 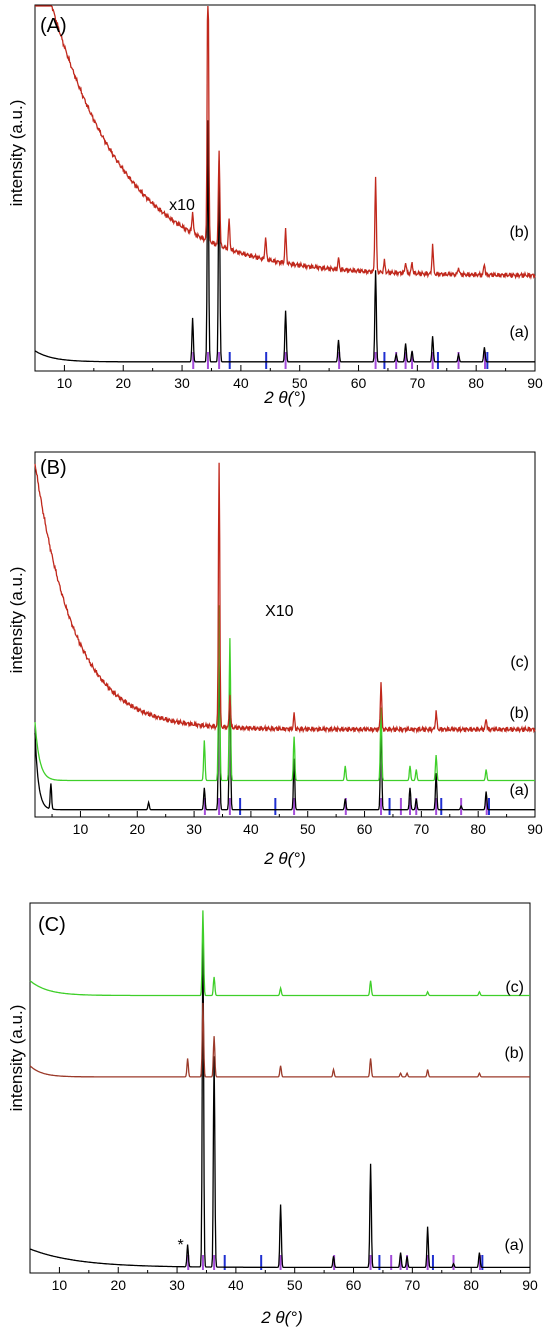 What do you see at coordinates (52, 925) in the screenshot?
I see `panel-c-label: (C)` at bounding box center [52, 925].